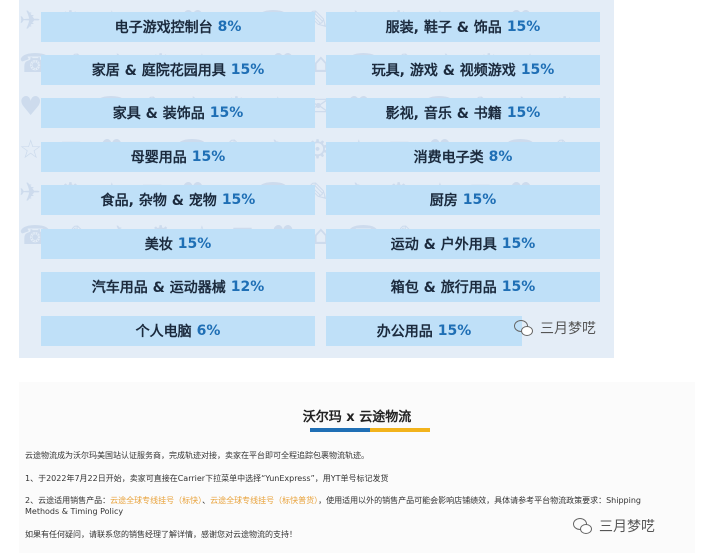 The image size is (715, 553). Describe the element at coordinates (163, 332) in the screenshot. I see `category-name: 个人电脑` at that location.